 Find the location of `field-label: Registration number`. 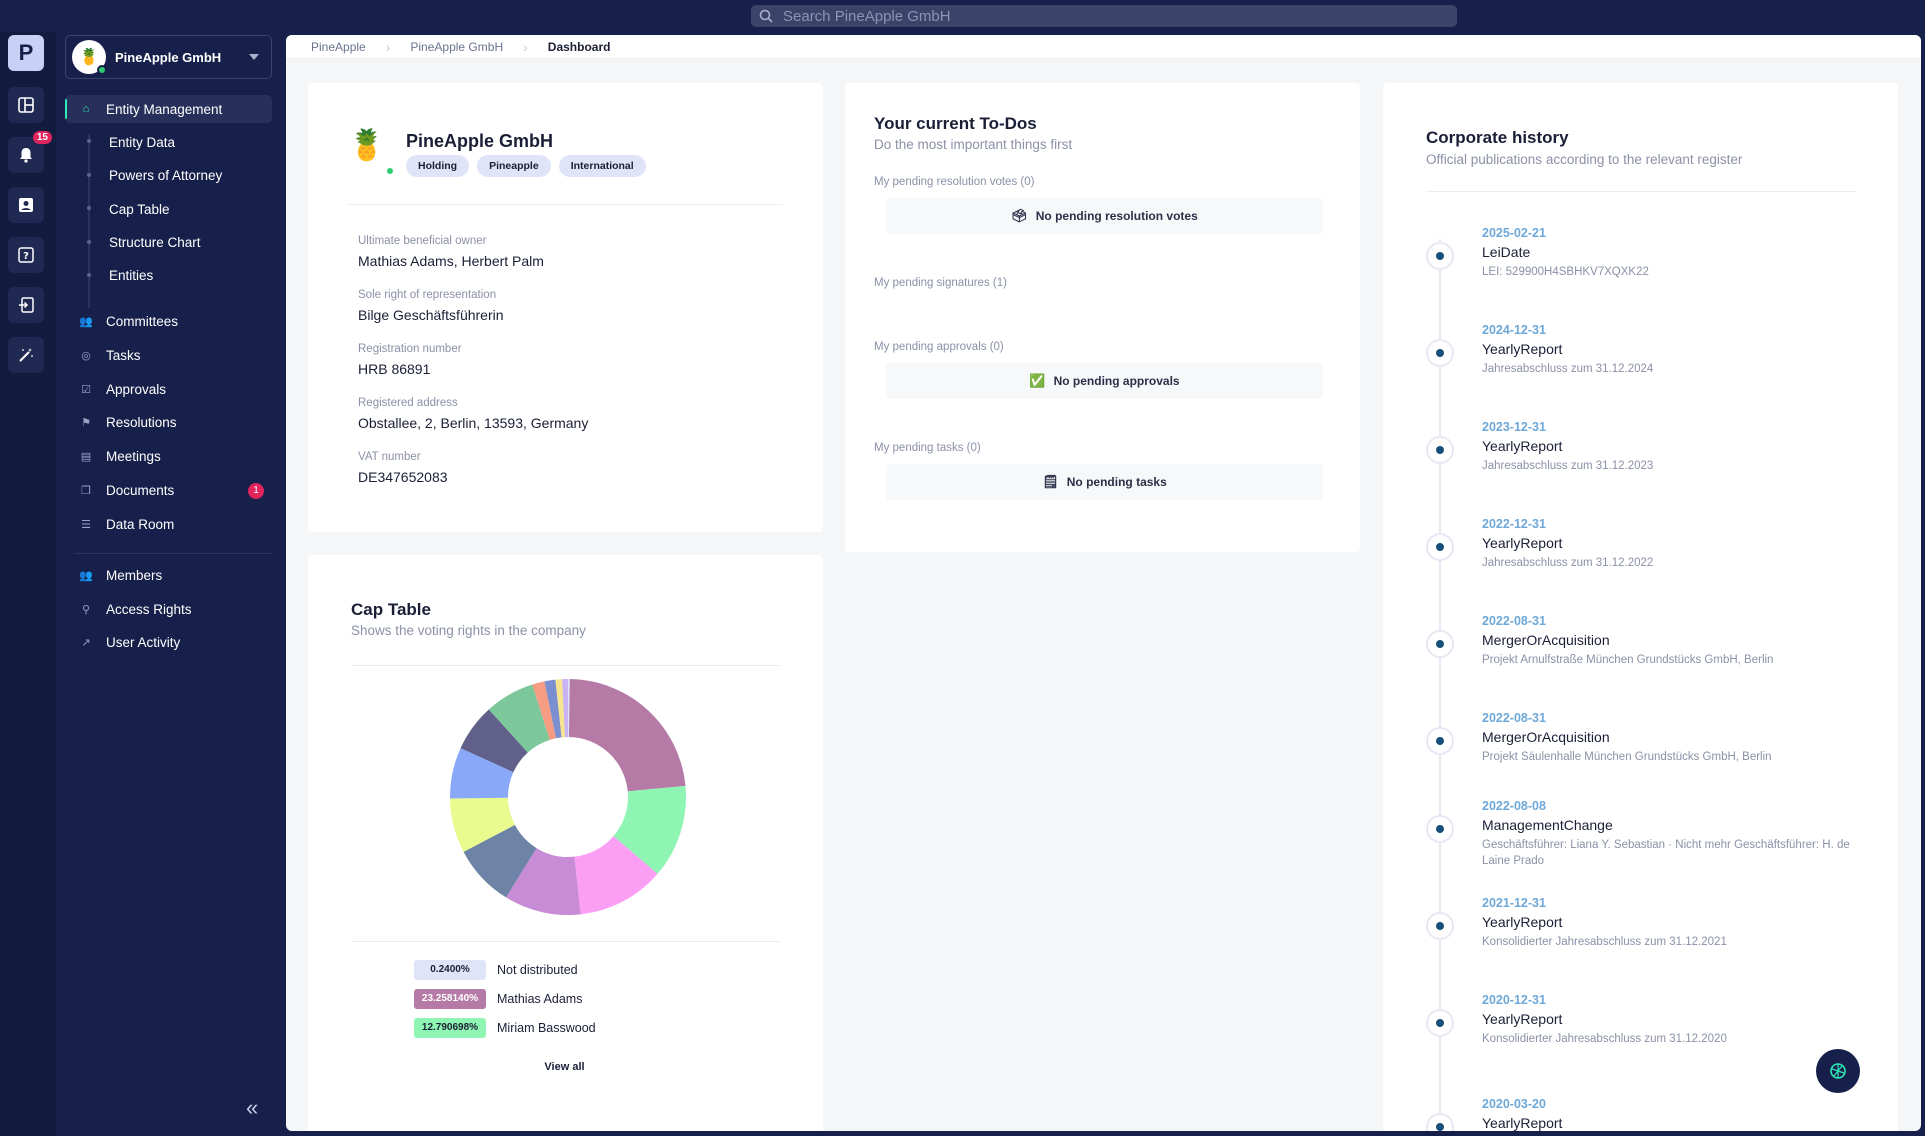

field-label: Registration number is located at coordinates (410, 349).